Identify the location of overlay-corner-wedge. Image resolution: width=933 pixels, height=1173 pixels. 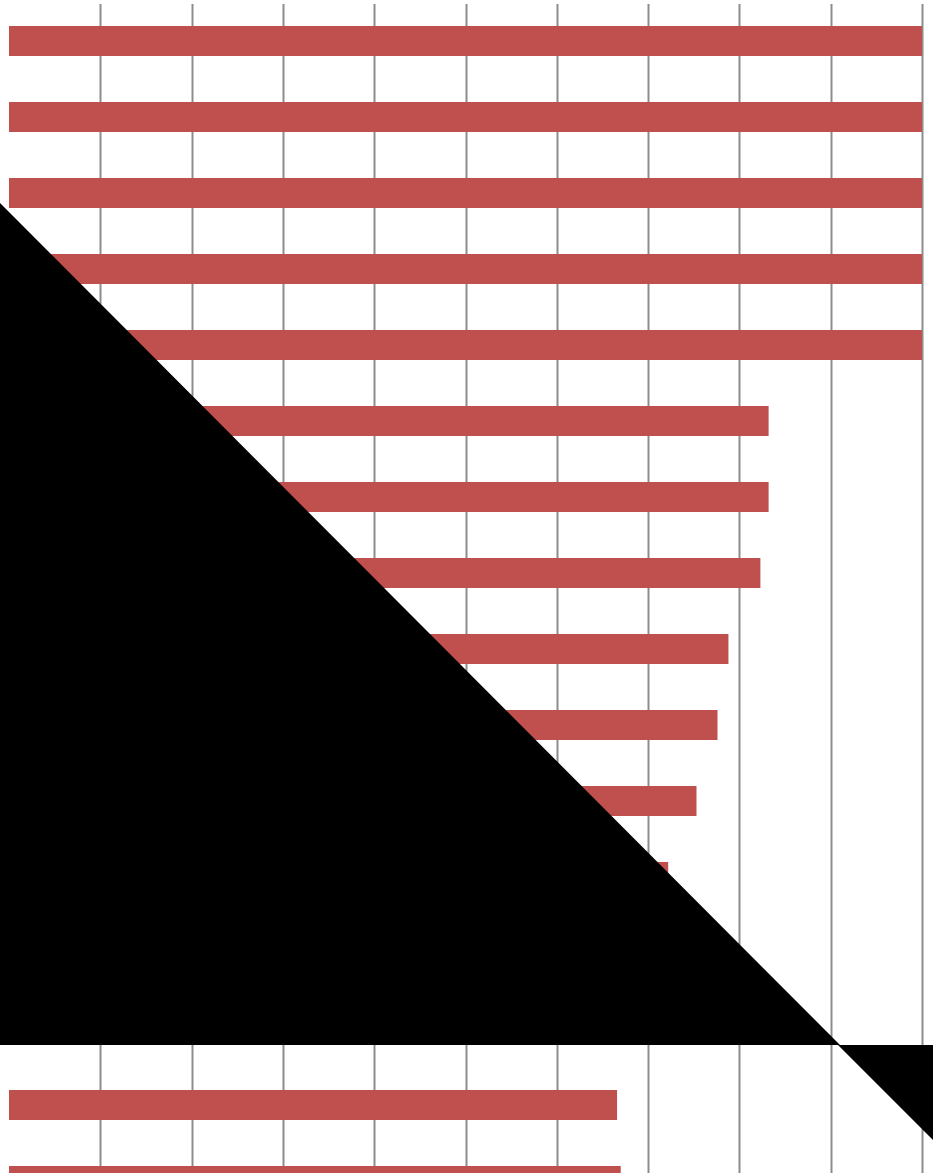
(885, 1092).